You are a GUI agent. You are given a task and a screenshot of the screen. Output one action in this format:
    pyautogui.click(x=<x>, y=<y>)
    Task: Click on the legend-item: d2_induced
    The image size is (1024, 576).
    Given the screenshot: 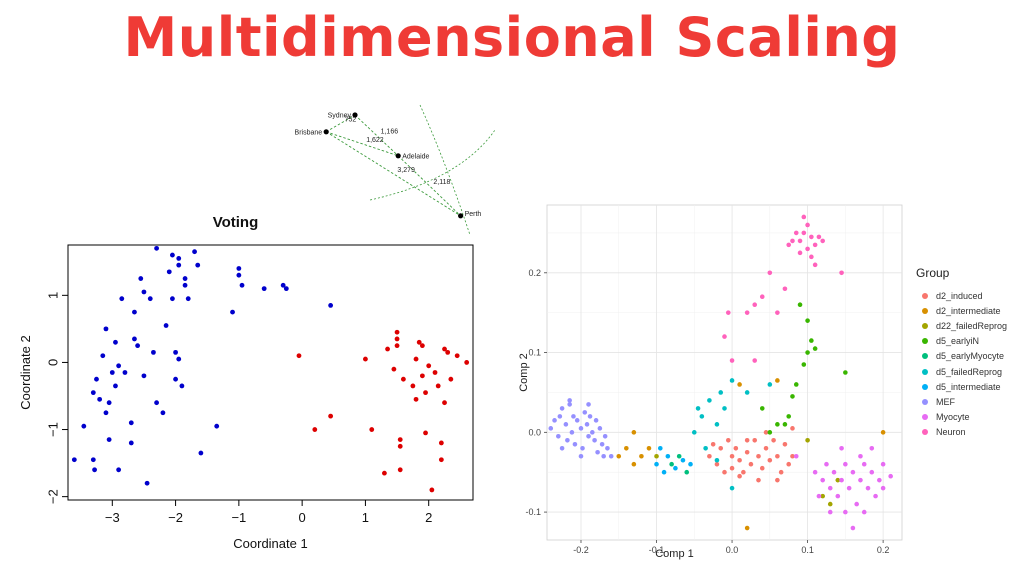 What is the action you would take?
    pyautogui.click(x=968, y=295)
    